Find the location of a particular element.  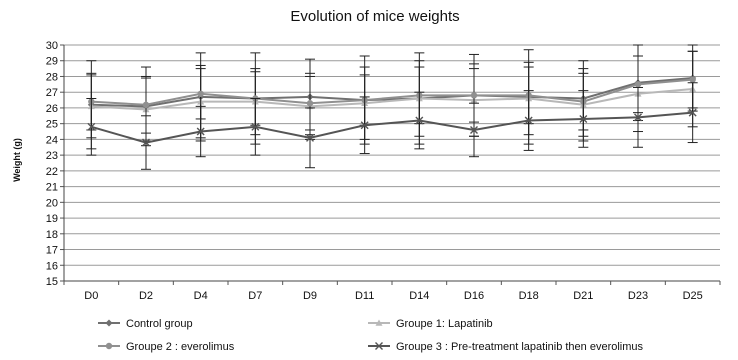

y-tick-label: 26 is located at coordinates (52, 109).